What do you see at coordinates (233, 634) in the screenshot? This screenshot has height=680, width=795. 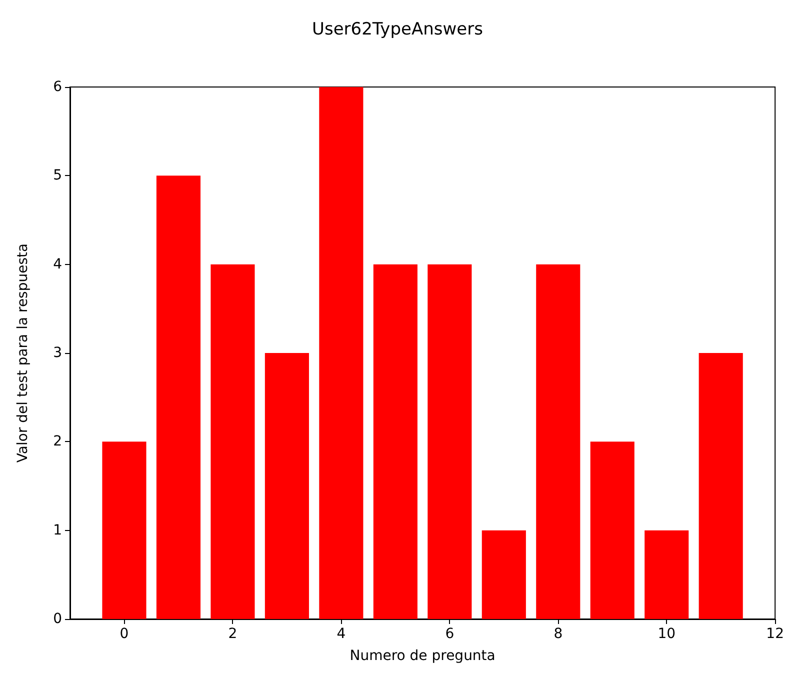 I see `x-tick-label: 2` at bounding box center [233, 634].